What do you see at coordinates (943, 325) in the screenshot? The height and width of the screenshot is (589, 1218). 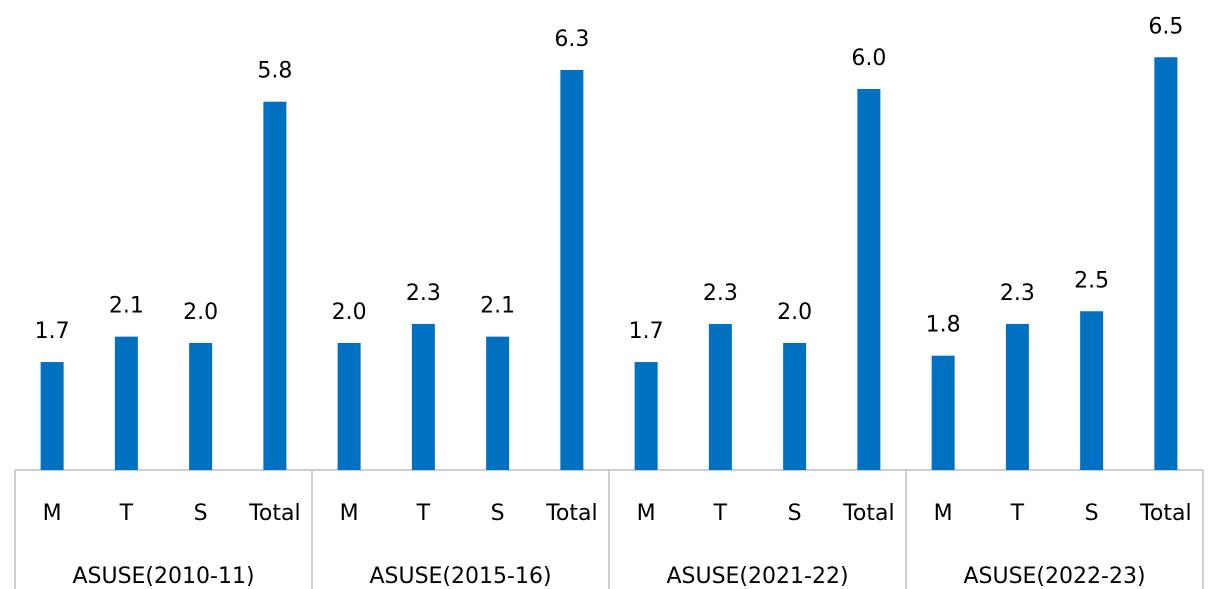 I see `data-label: 1.8` at bounding box center [943, 325].